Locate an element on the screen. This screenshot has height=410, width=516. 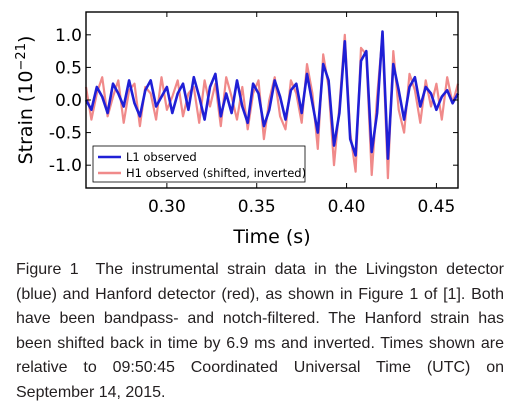
y-tick-label: 1.0 is located at coordinates (68, 36).